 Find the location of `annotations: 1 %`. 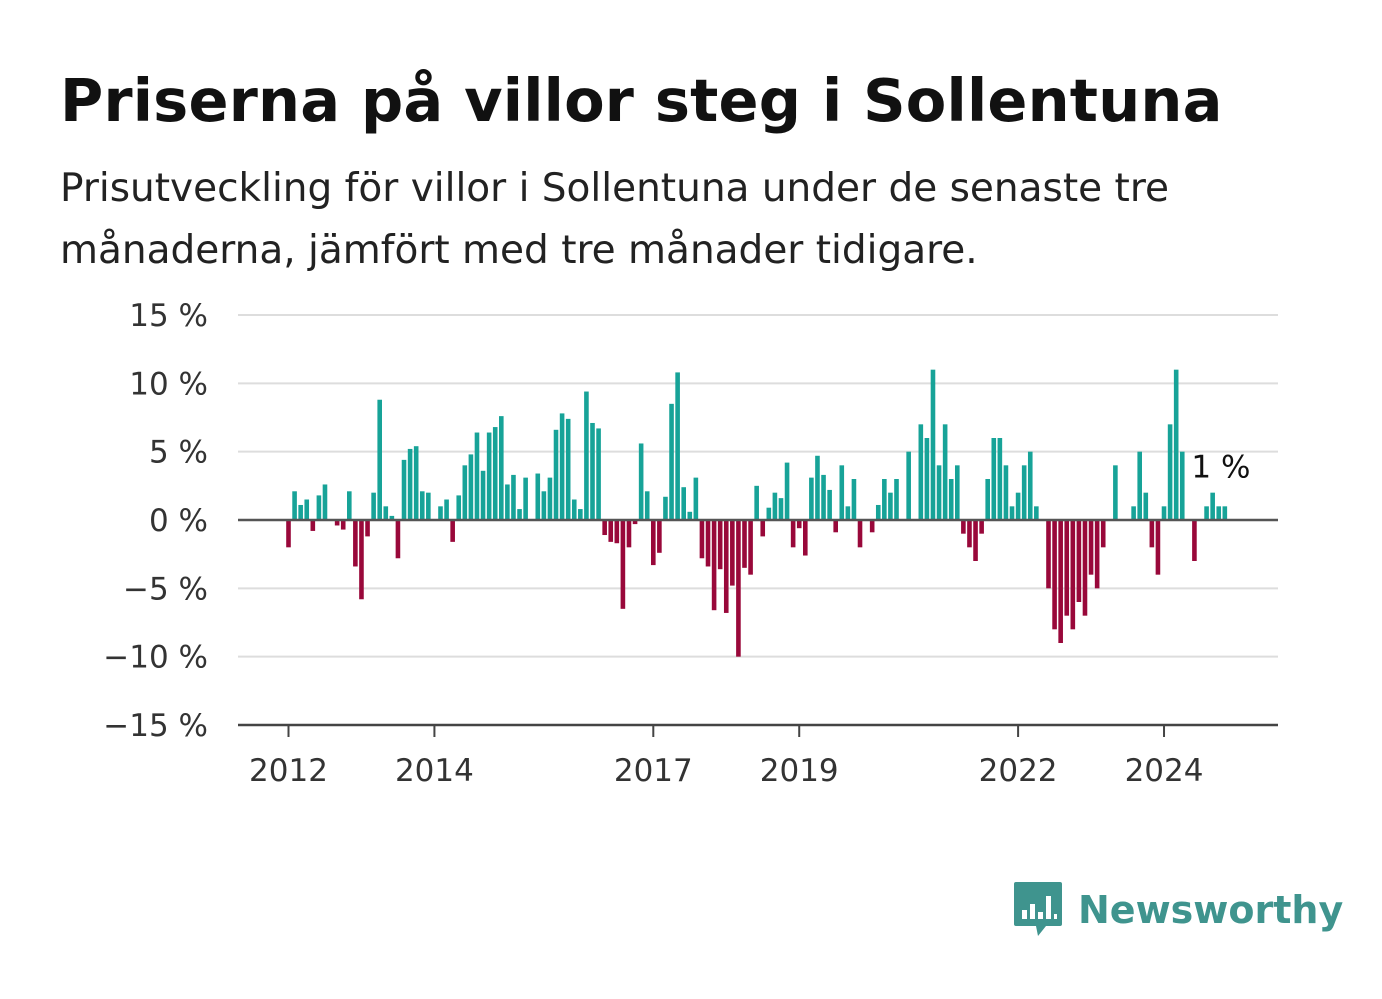

annotations: 1 % is located at coordinates (1220, 468).